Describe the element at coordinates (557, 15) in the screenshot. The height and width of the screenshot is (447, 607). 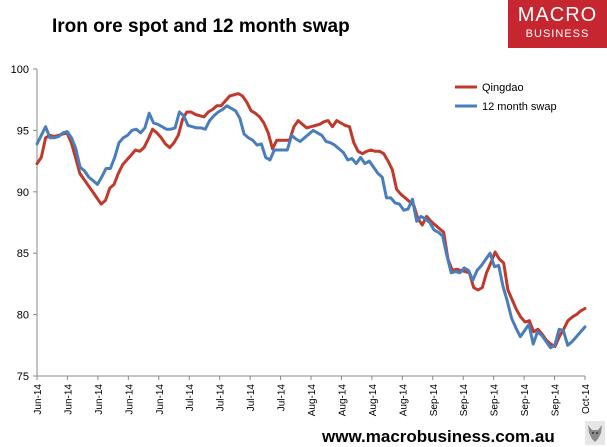
I see `logo-line-macro: MACRO` at that location.